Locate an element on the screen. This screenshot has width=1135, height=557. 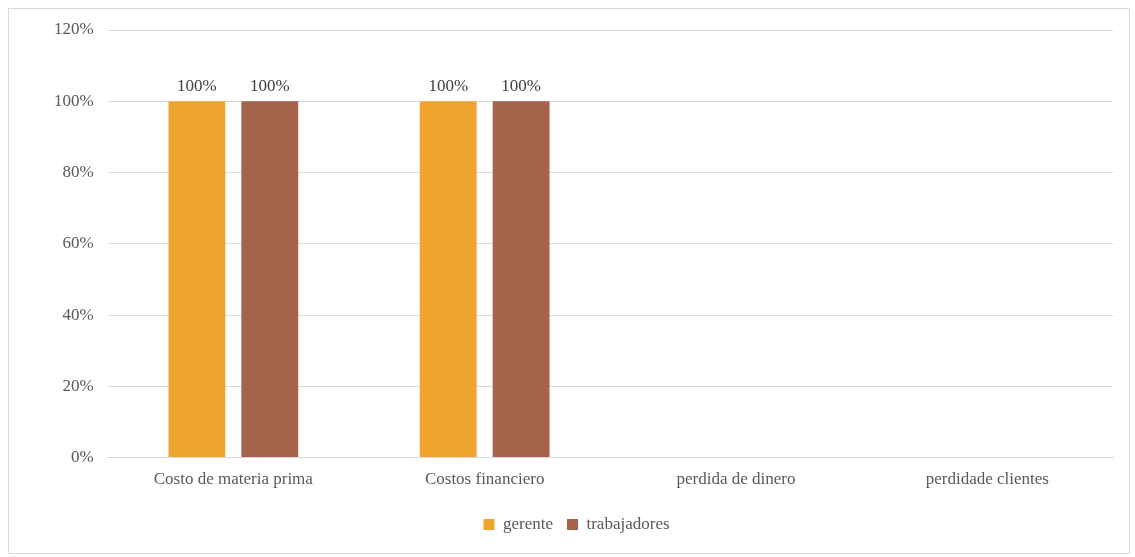
legend-label: trabajadores is located at coordinates (628, 523).